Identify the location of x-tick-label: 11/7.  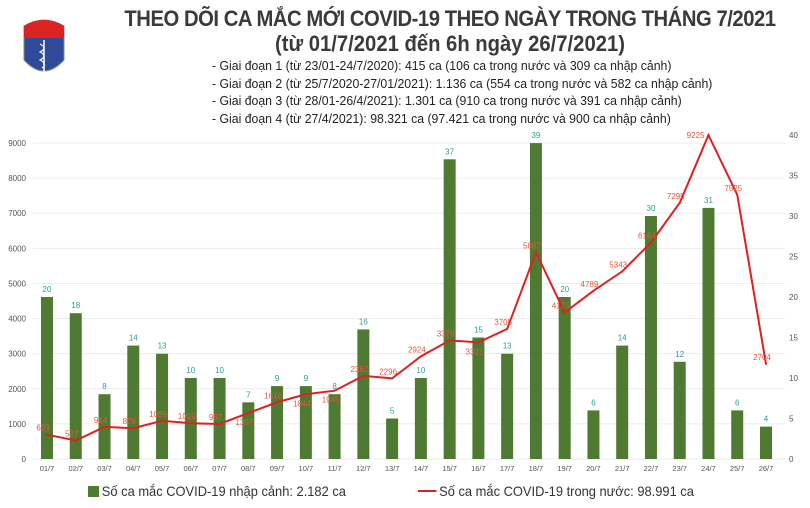
(335, 468).